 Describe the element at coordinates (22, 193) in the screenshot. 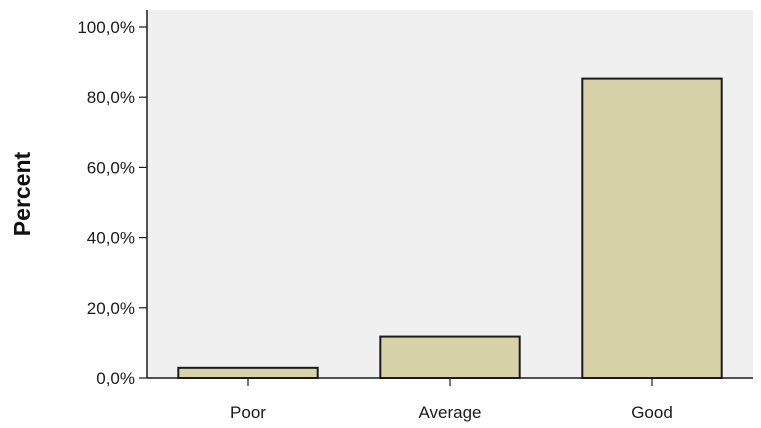

I see `y-axis-title: Percent` at that location.